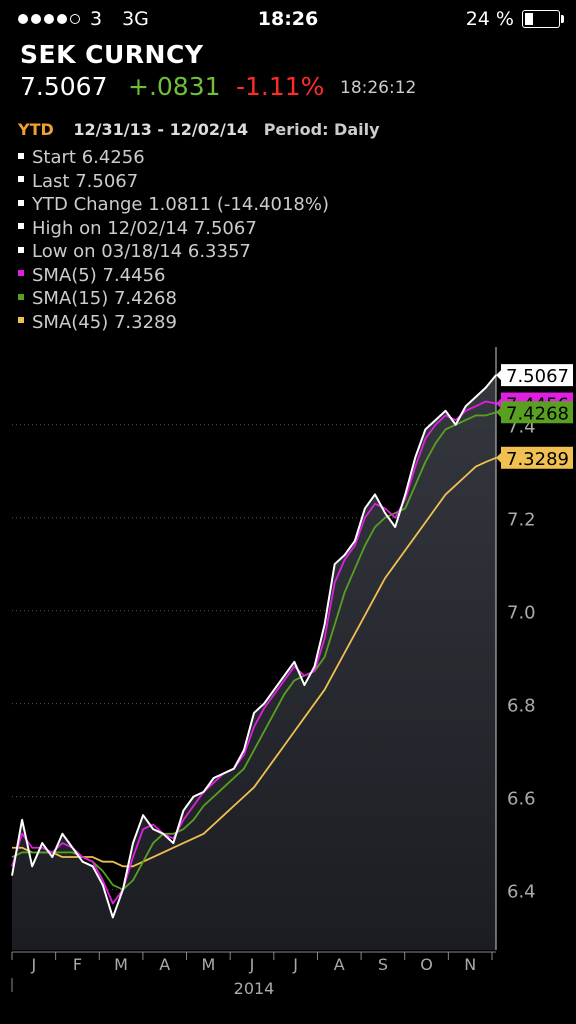 Image resolution: width=576 pixels, height=1024 pixels. I want to click on period-button-ytd: YTD, so click(36, 129).